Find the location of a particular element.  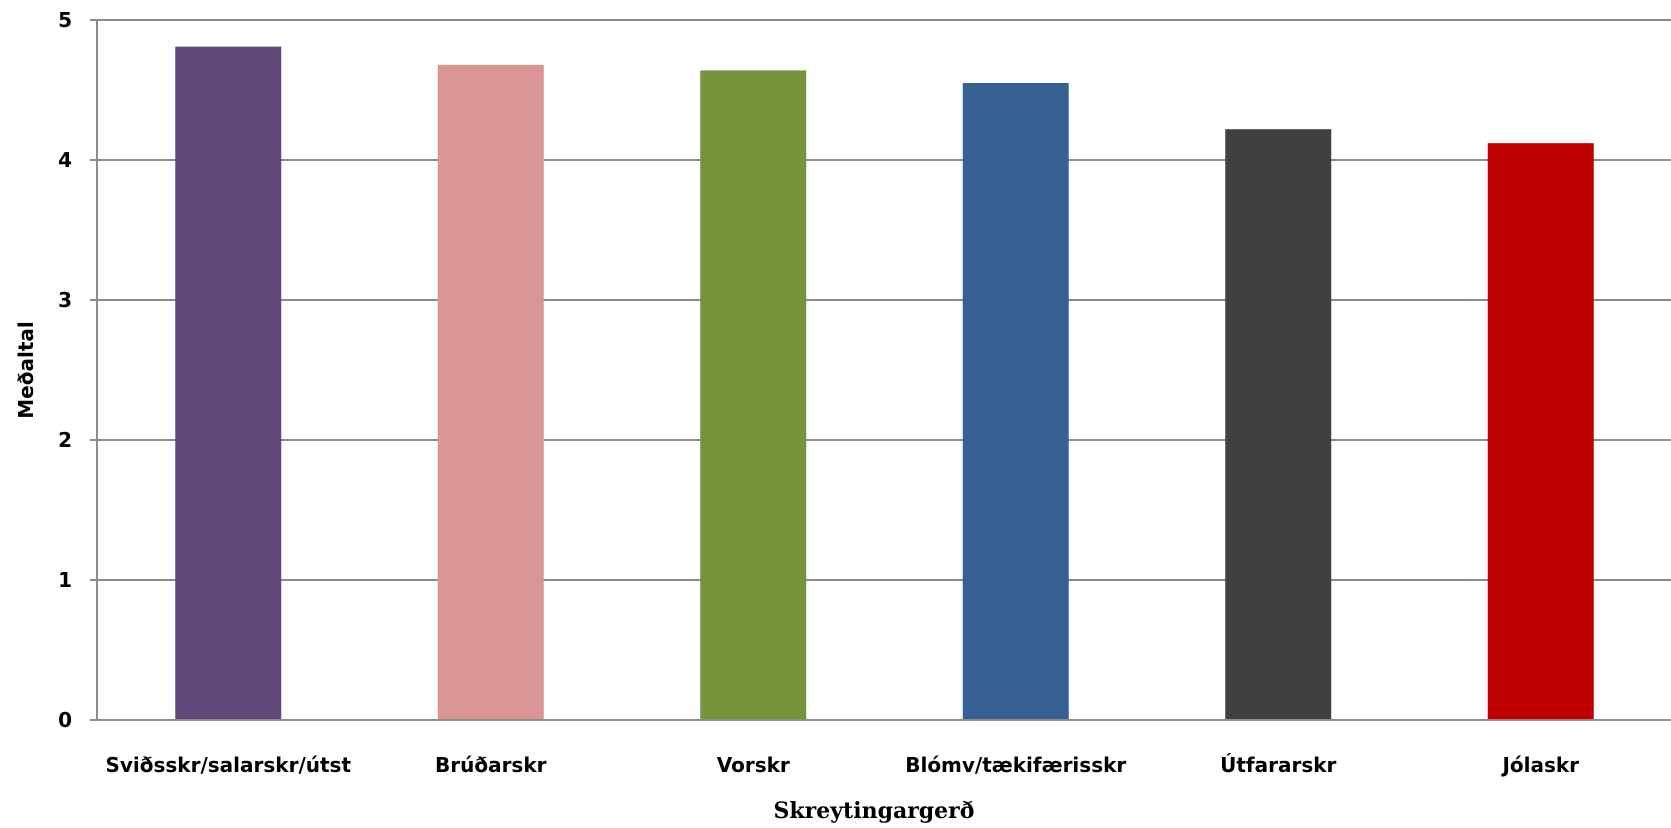

y-axis-label: Meðaltal is located at coordinates (26, 369).